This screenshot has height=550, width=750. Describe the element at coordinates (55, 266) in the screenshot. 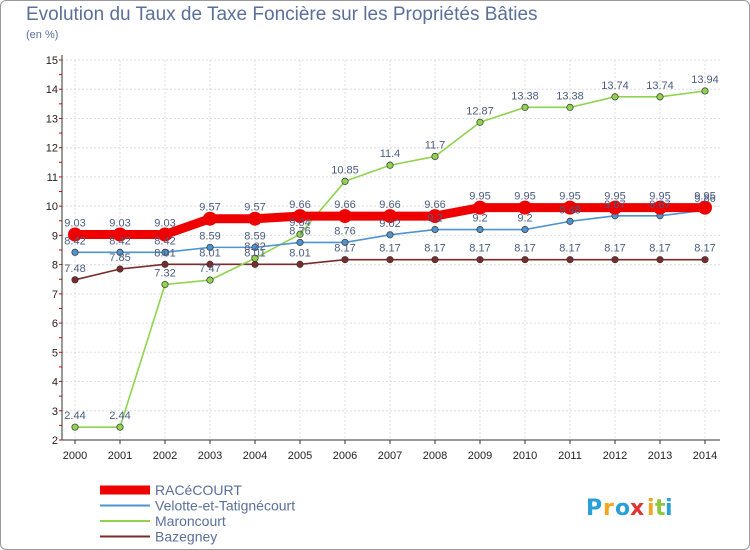

I see `y-tick-label: 8` at that location.